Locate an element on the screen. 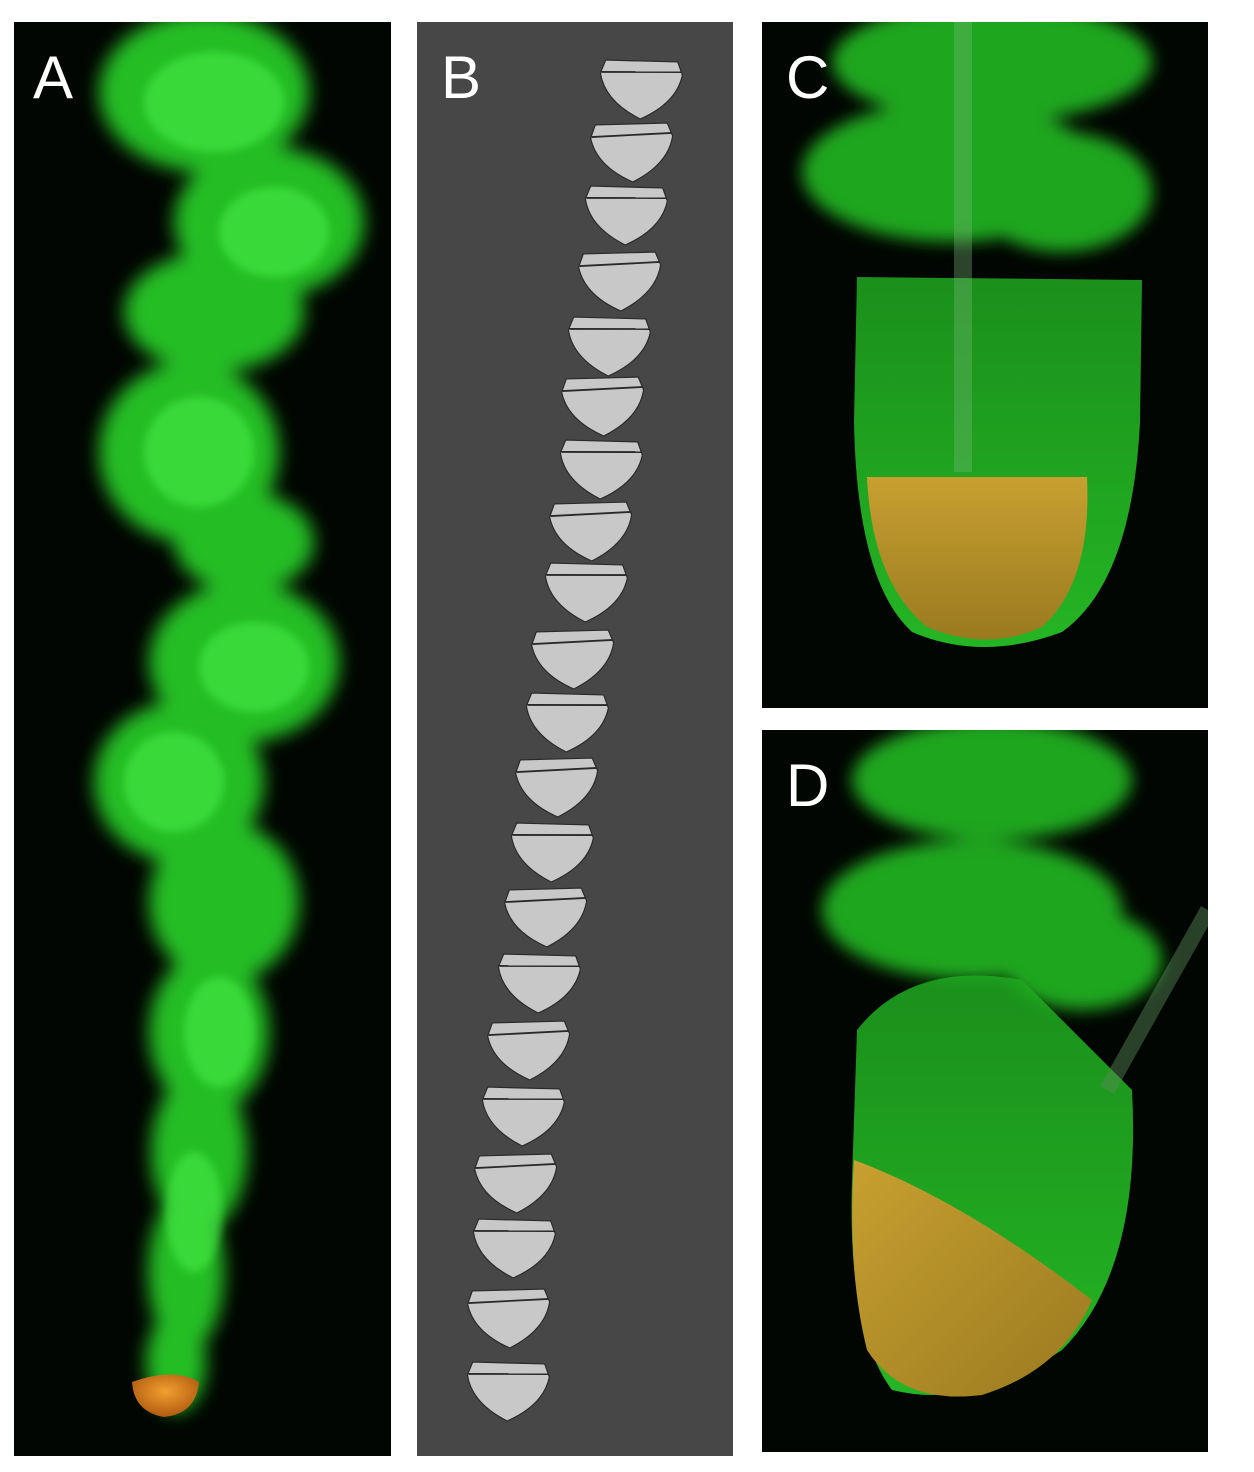 The width and height of the screenshot is (1254, 1472). projectile-tip is located at coordinates (165, 1395).